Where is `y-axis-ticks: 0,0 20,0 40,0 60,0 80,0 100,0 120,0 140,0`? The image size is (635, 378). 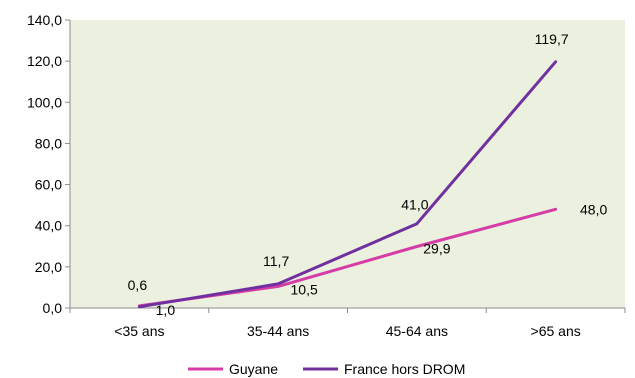
y-axis-ticks: 0,0 20,0 40,0 60,0 80,0 100,0 120,0 140,0 is located at coordinates (48, 164).